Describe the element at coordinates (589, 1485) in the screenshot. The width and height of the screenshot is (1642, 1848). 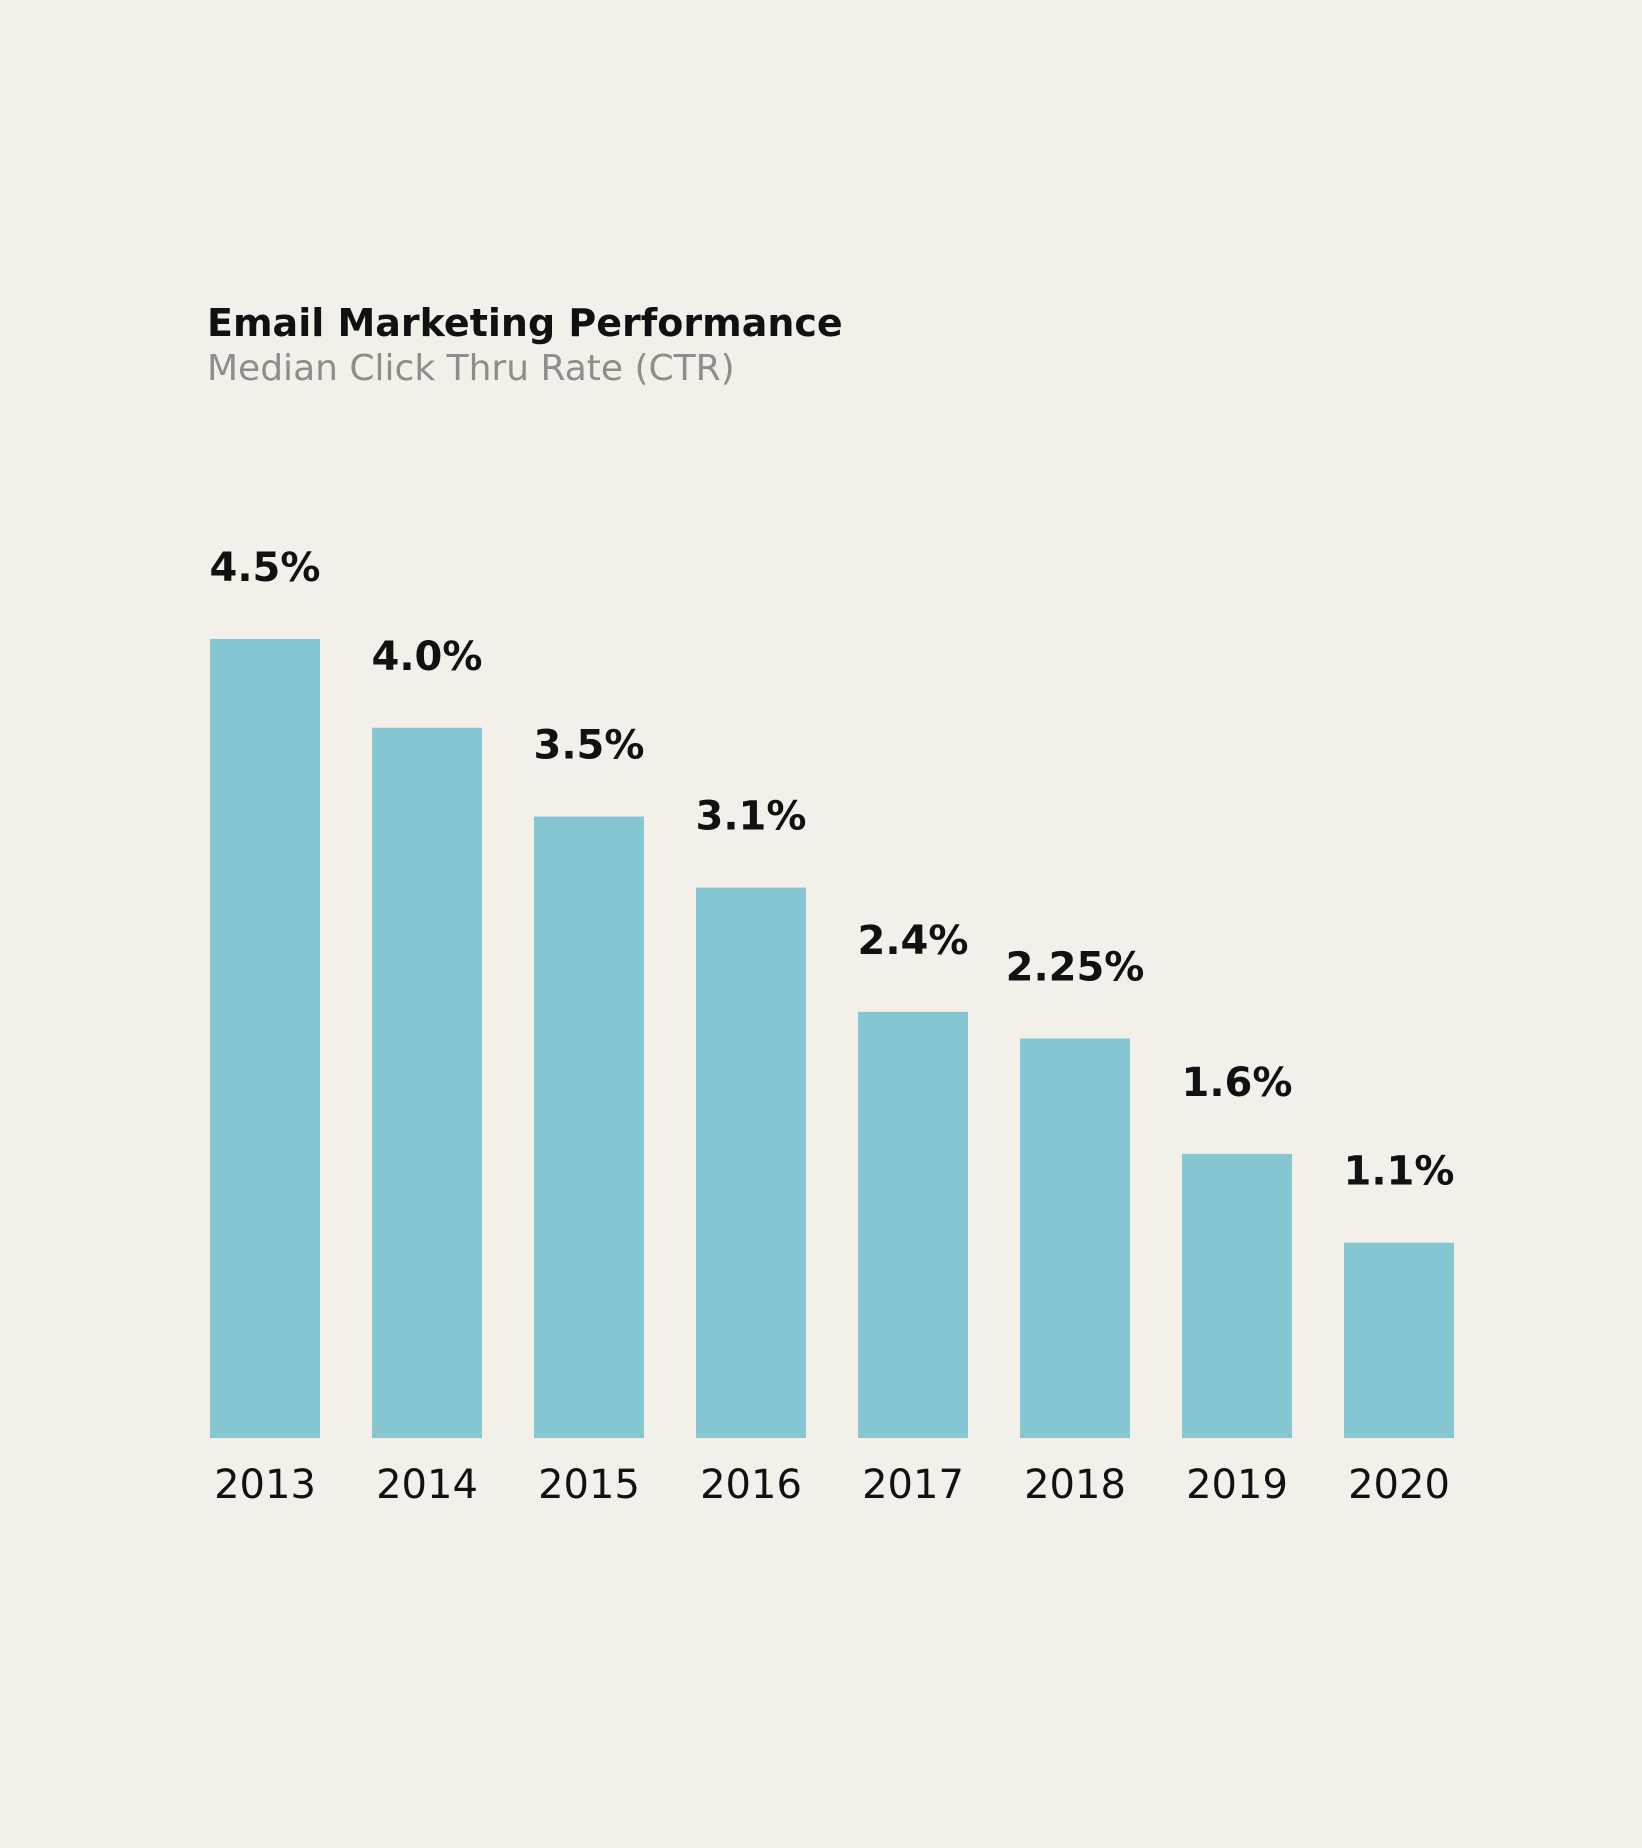
I see `x-tick-label-2015: 2015` at that location.